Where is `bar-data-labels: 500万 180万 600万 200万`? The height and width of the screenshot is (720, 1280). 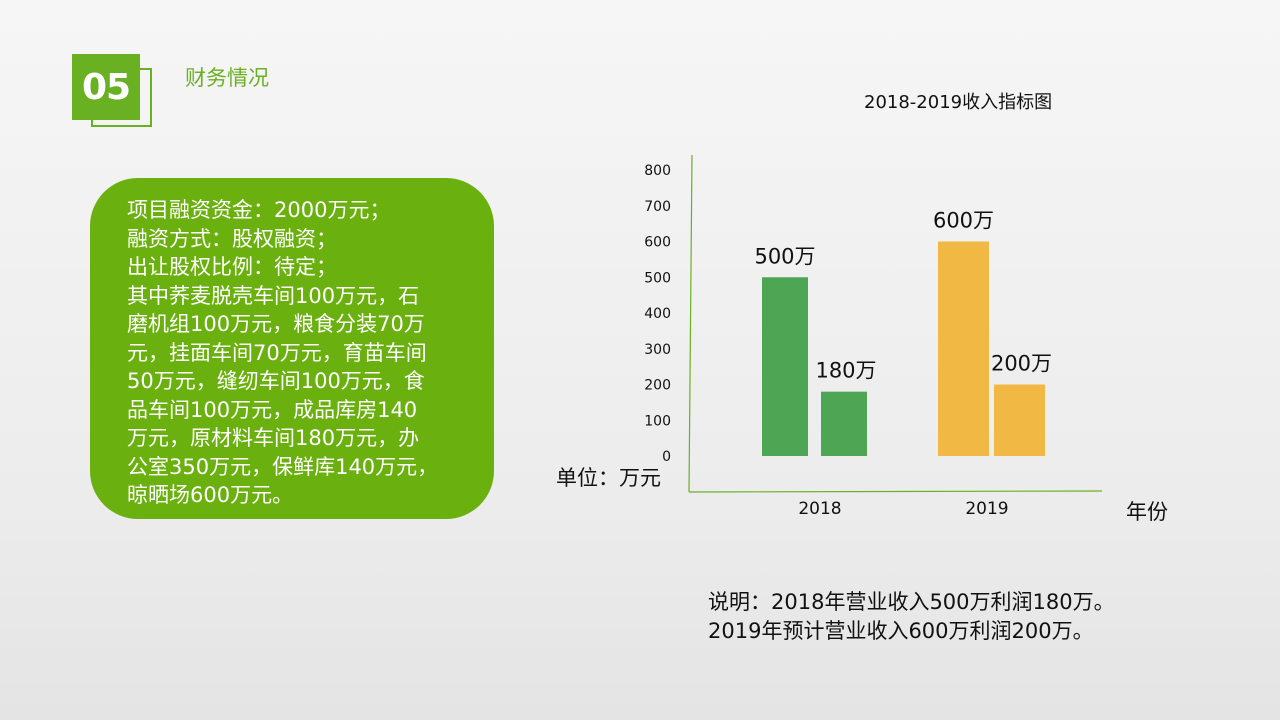
bar-data-labels: 500万 180万 600万 200万 is located at coordinates (903, 296).